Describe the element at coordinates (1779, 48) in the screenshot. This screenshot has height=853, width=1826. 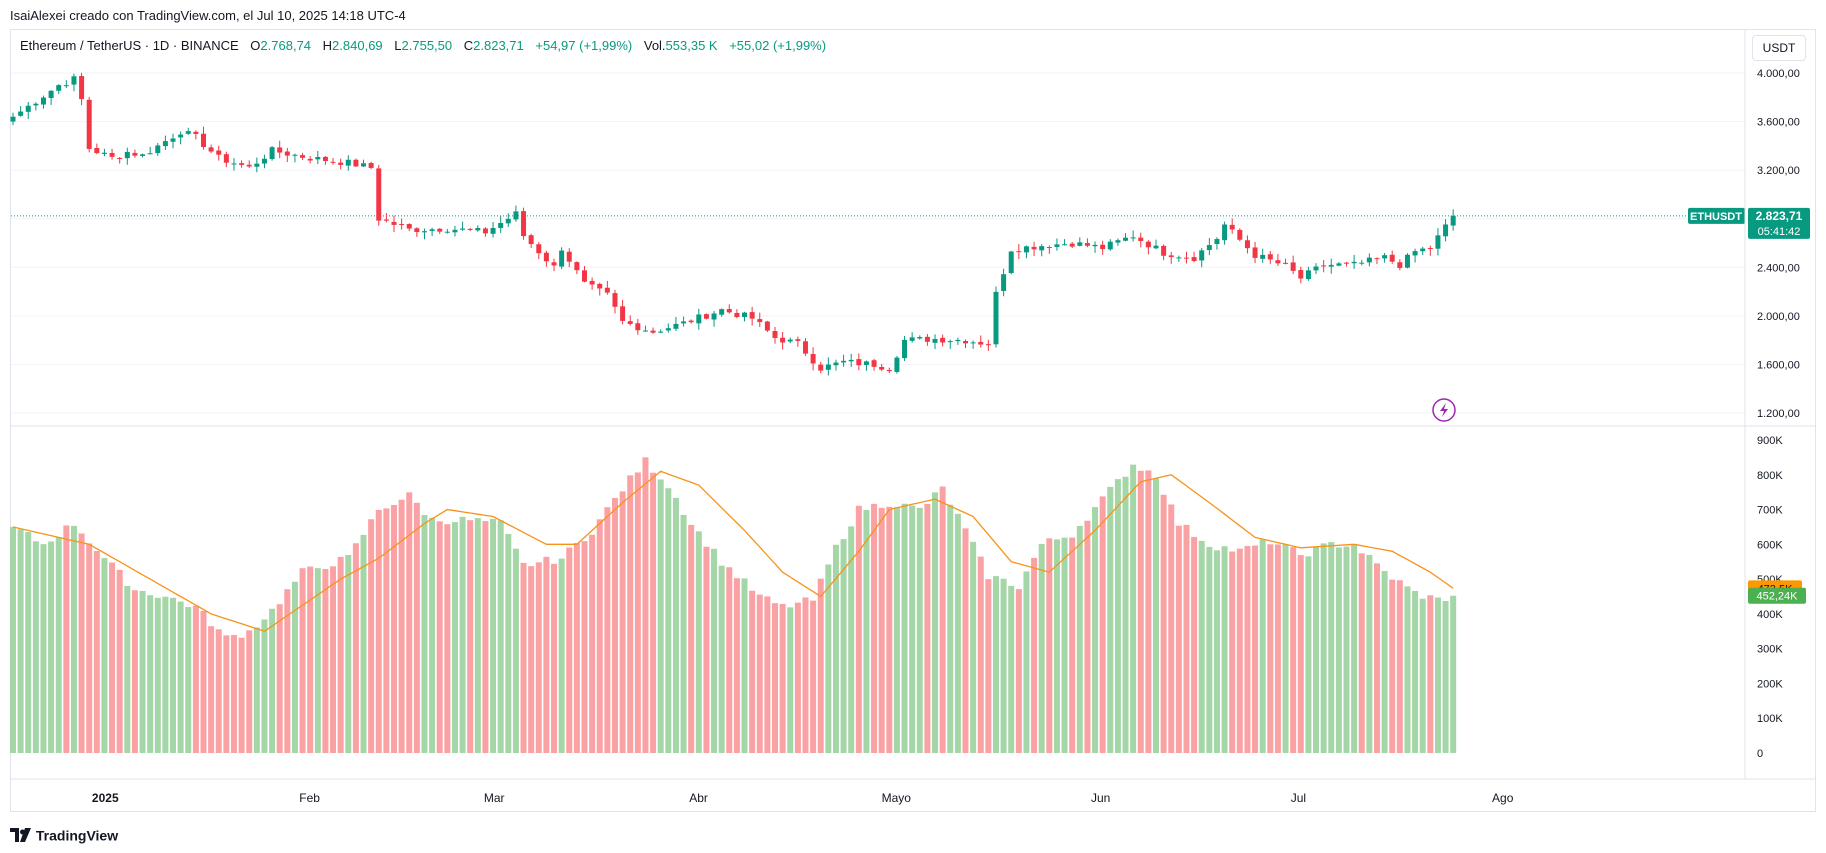
I see `currency-button: USDT` at that location.